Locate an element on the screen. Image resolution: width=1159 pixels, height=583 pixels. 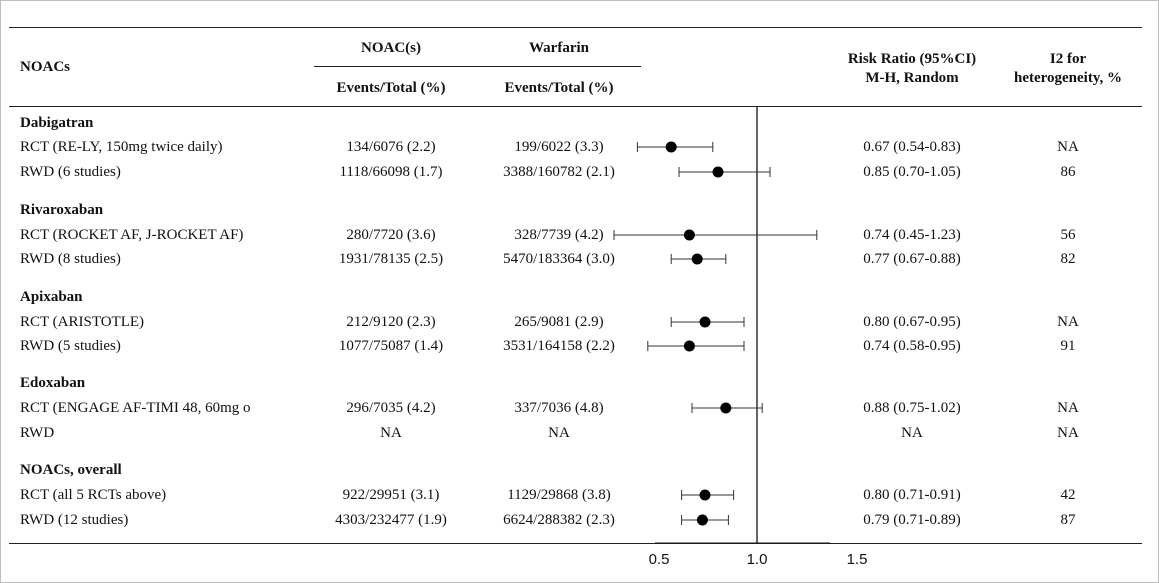
row-i2: 91 is located at coordinates (1068, 346).